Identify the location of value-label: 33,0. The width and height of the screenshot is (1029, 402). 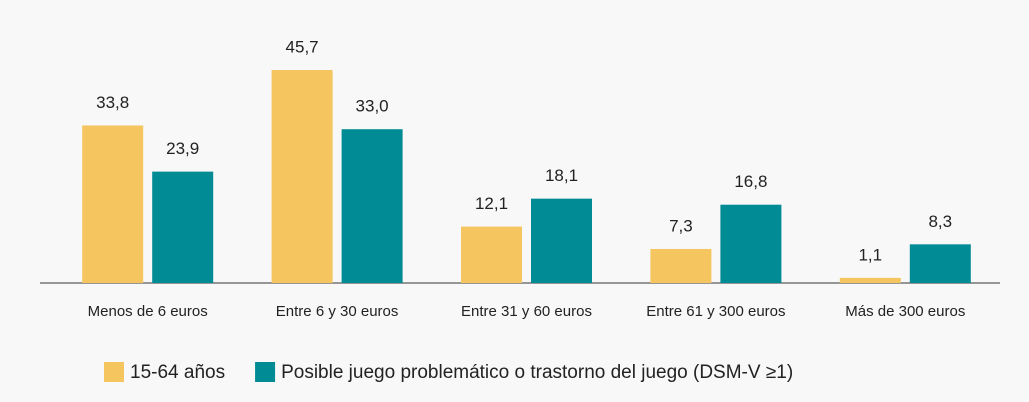
(372, 106).